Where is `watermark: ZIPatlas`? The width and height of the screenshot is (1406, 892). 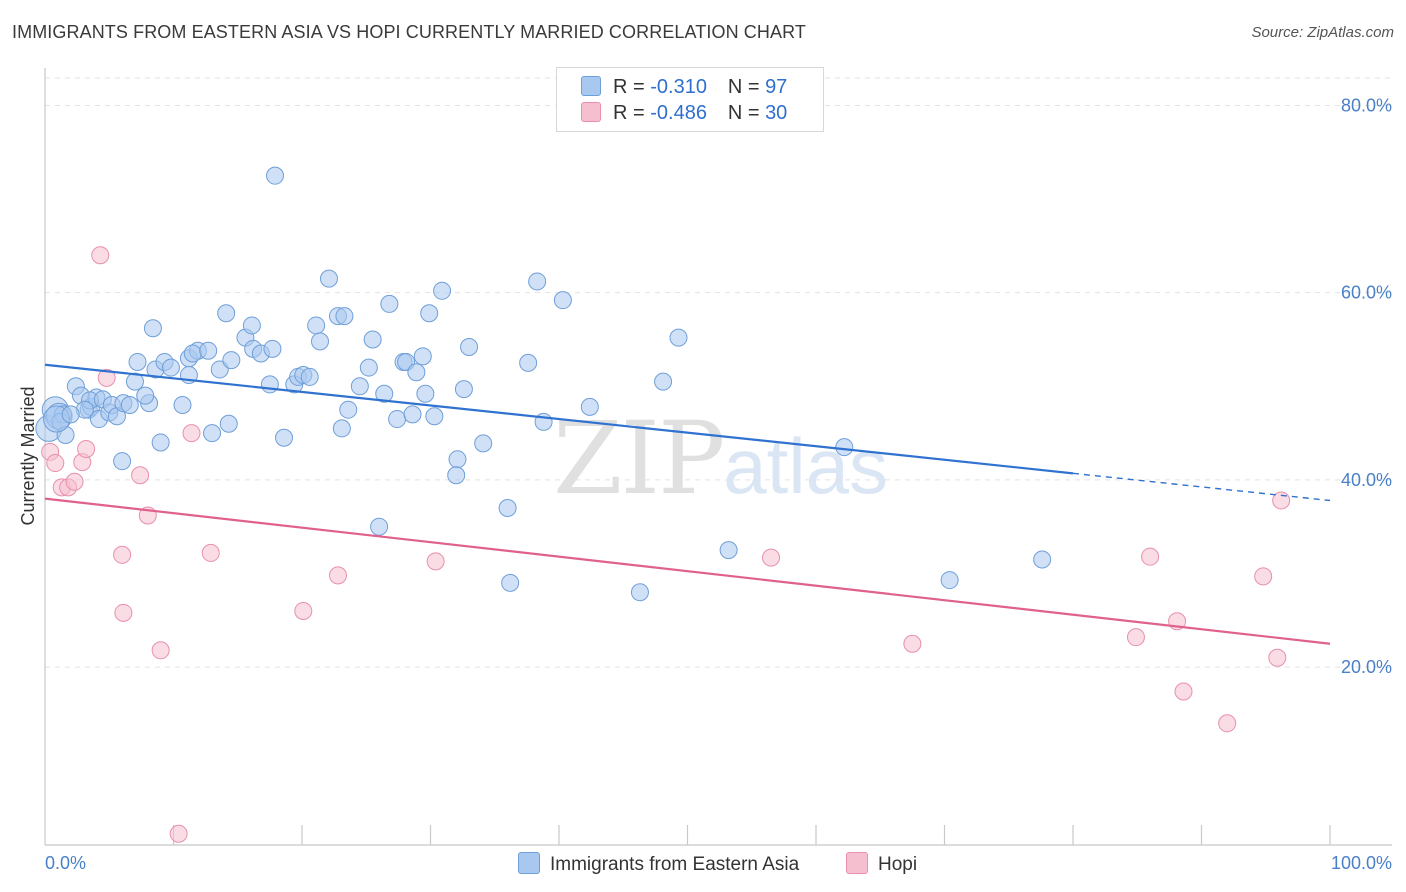
watermark: ZIPatlas is located at coordinates (720, 458).